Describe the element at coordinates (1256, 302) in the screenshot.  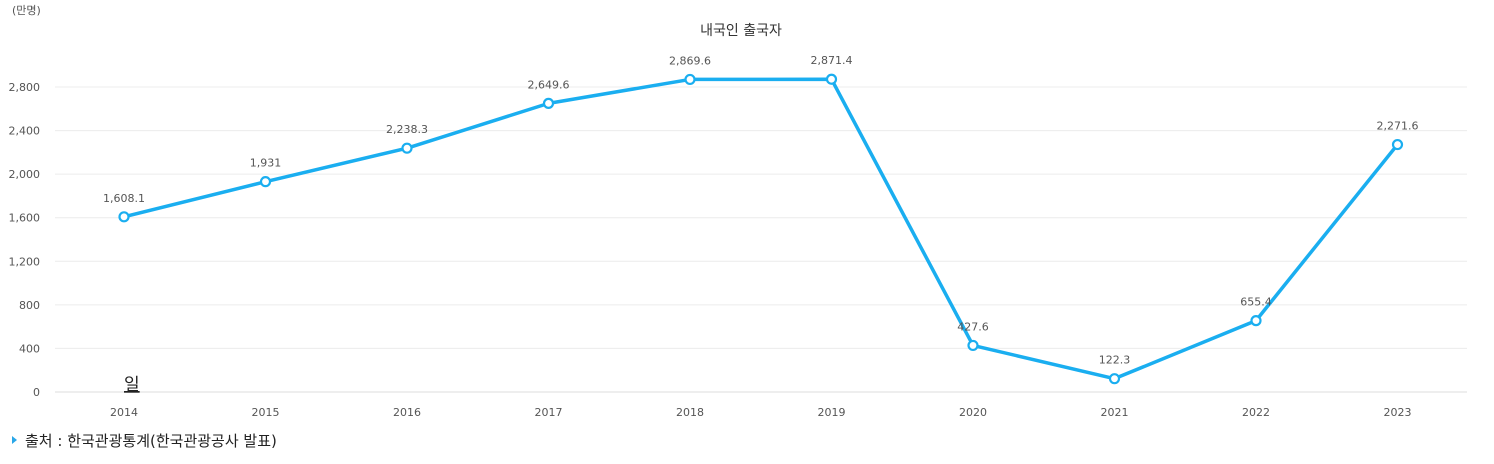
I see `data-label: 655.4` at that location.